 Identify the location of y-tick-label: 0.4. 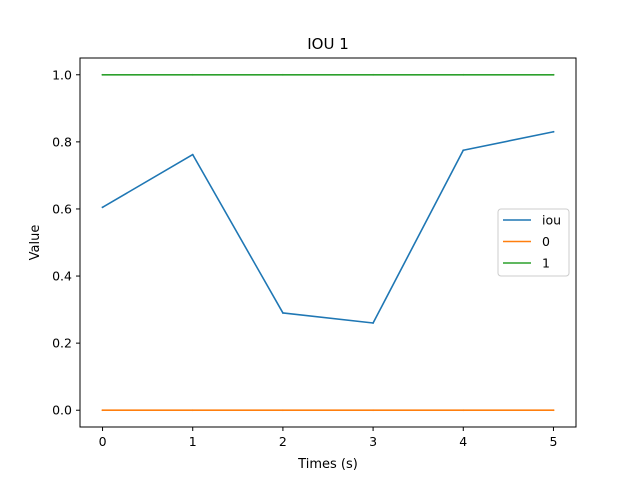
(62, 276).